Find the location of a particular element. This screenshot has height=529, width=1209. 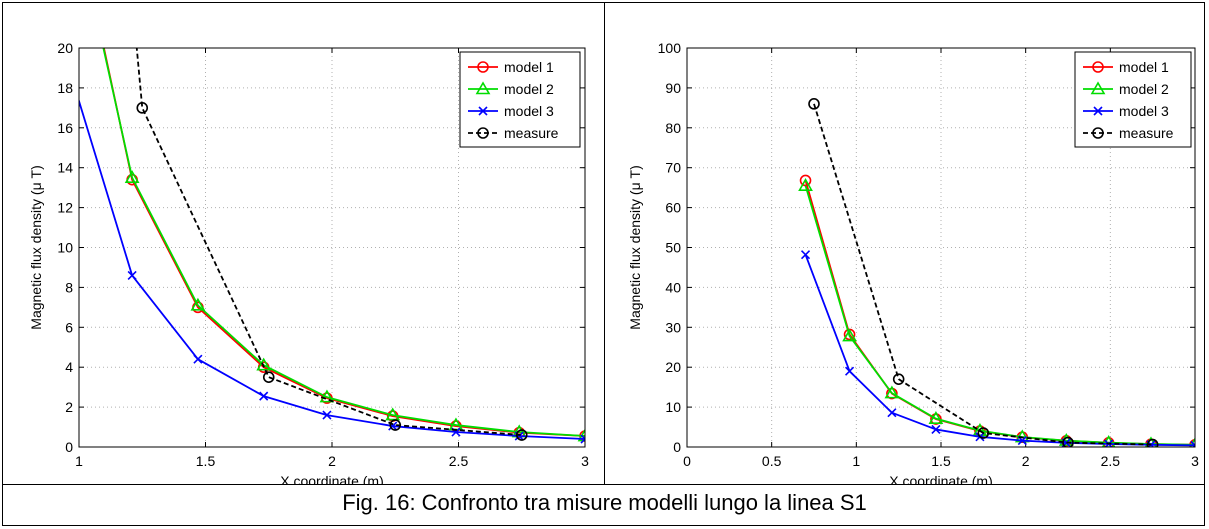

y-tick-label: 90 is located at coordinates (673, 88).